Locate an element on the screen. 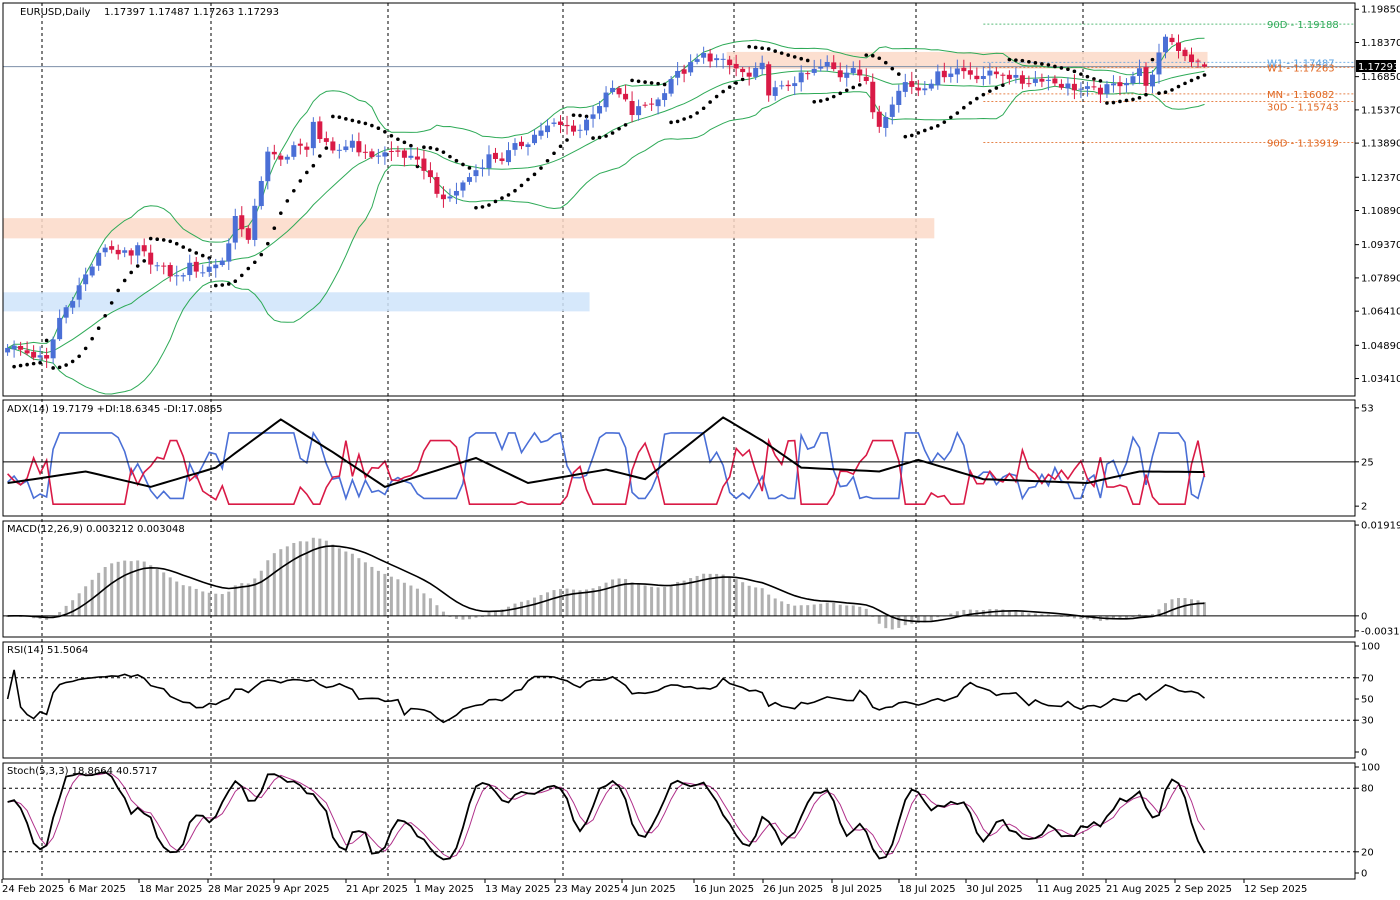  date-tick-label: 8 Jul 2025 is located at coordinates (857, 889).